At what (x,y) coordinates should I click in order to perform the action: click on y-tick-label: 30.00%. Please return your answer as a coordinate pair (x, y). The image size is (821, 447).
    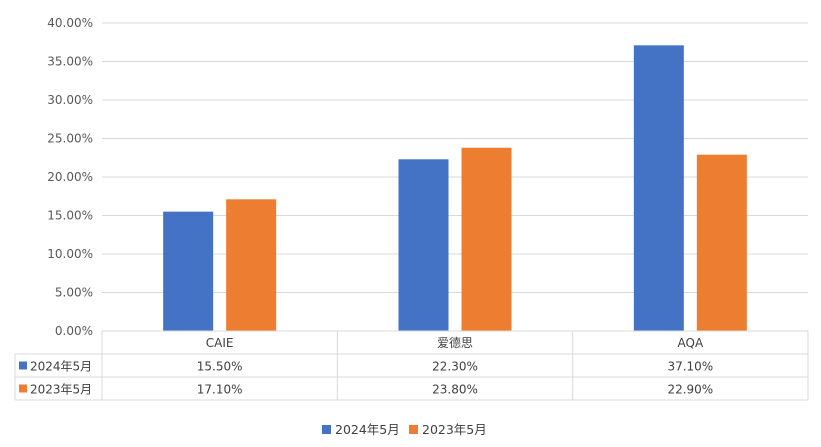
    Looking at the image, I should click on (70, 100).